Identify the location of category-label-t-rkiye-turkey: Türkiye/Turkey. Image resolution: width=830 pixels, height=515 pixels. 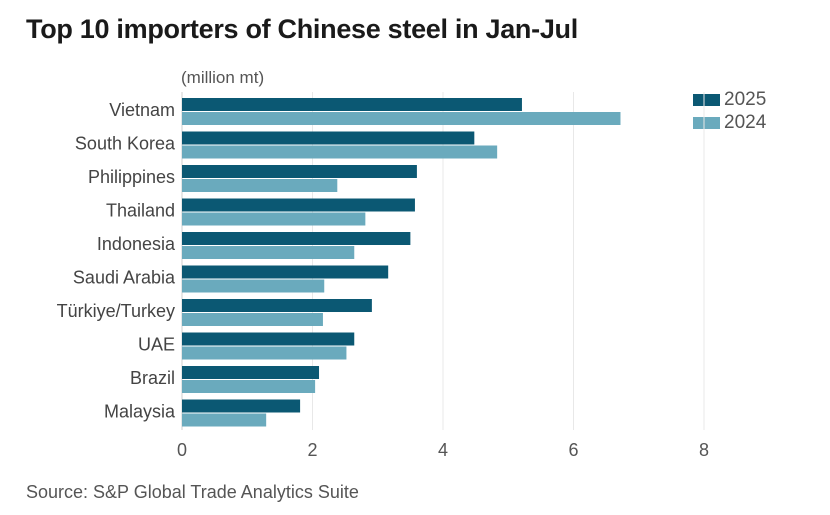
(116, 311).